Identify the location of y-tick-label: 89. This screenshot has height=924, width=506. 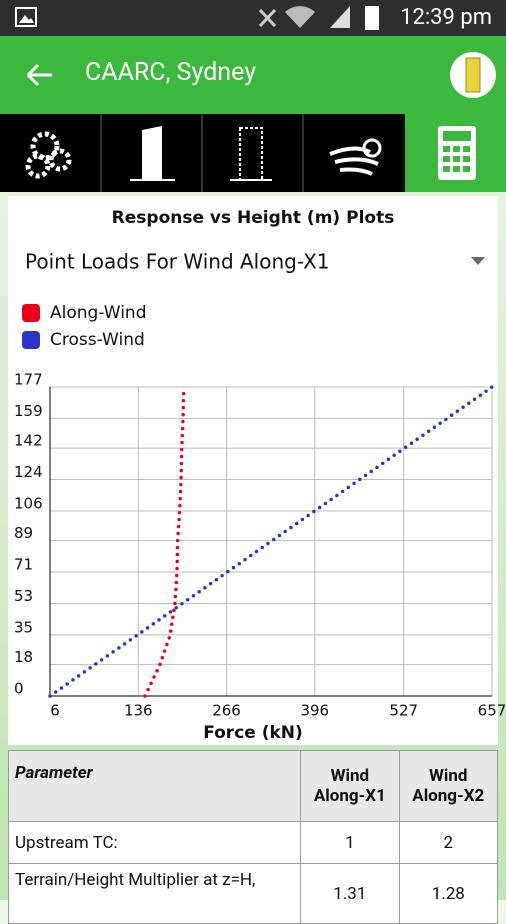
(23, 533).